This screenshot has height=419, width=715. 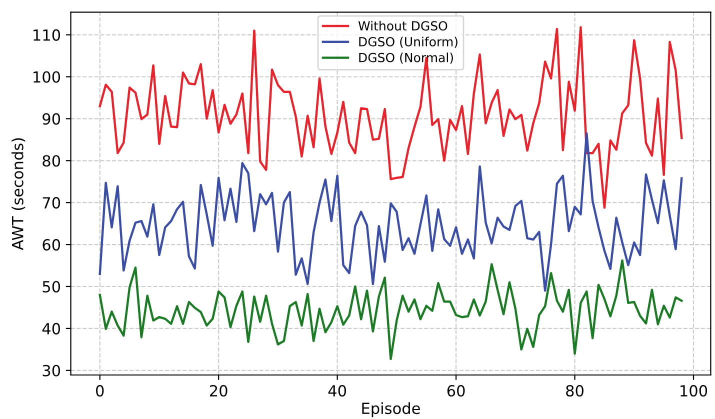 What do you see at coordinates (51, 161) in the screenshot?
I see `y-tick-label: 80` at bounding box center [51, 161].